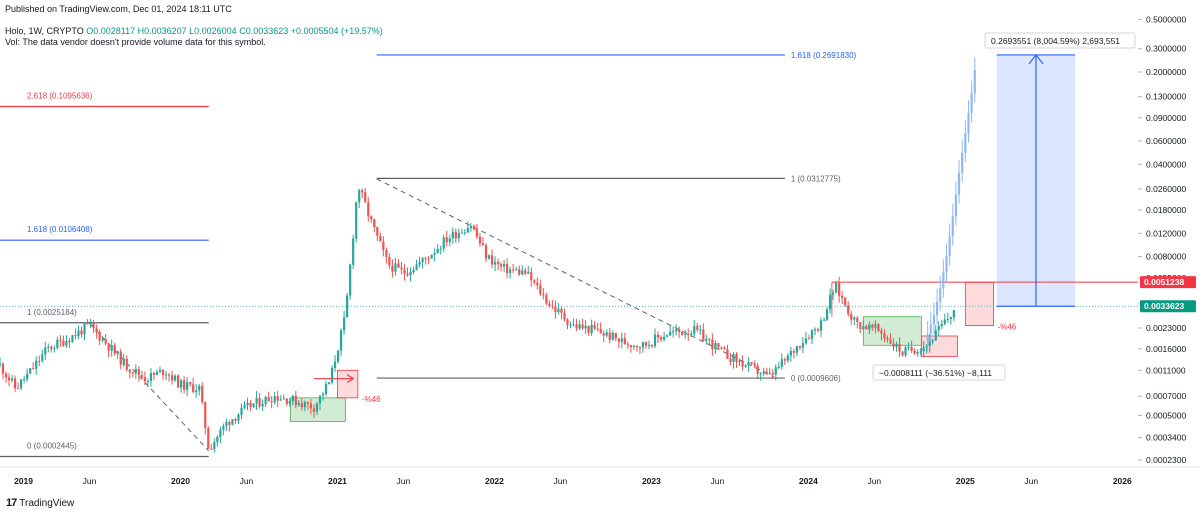 The image size is (1200, 514). Describe the element at coordinates (1036, 59) in the screenshot. I see `measure-arrow-head` at that location.